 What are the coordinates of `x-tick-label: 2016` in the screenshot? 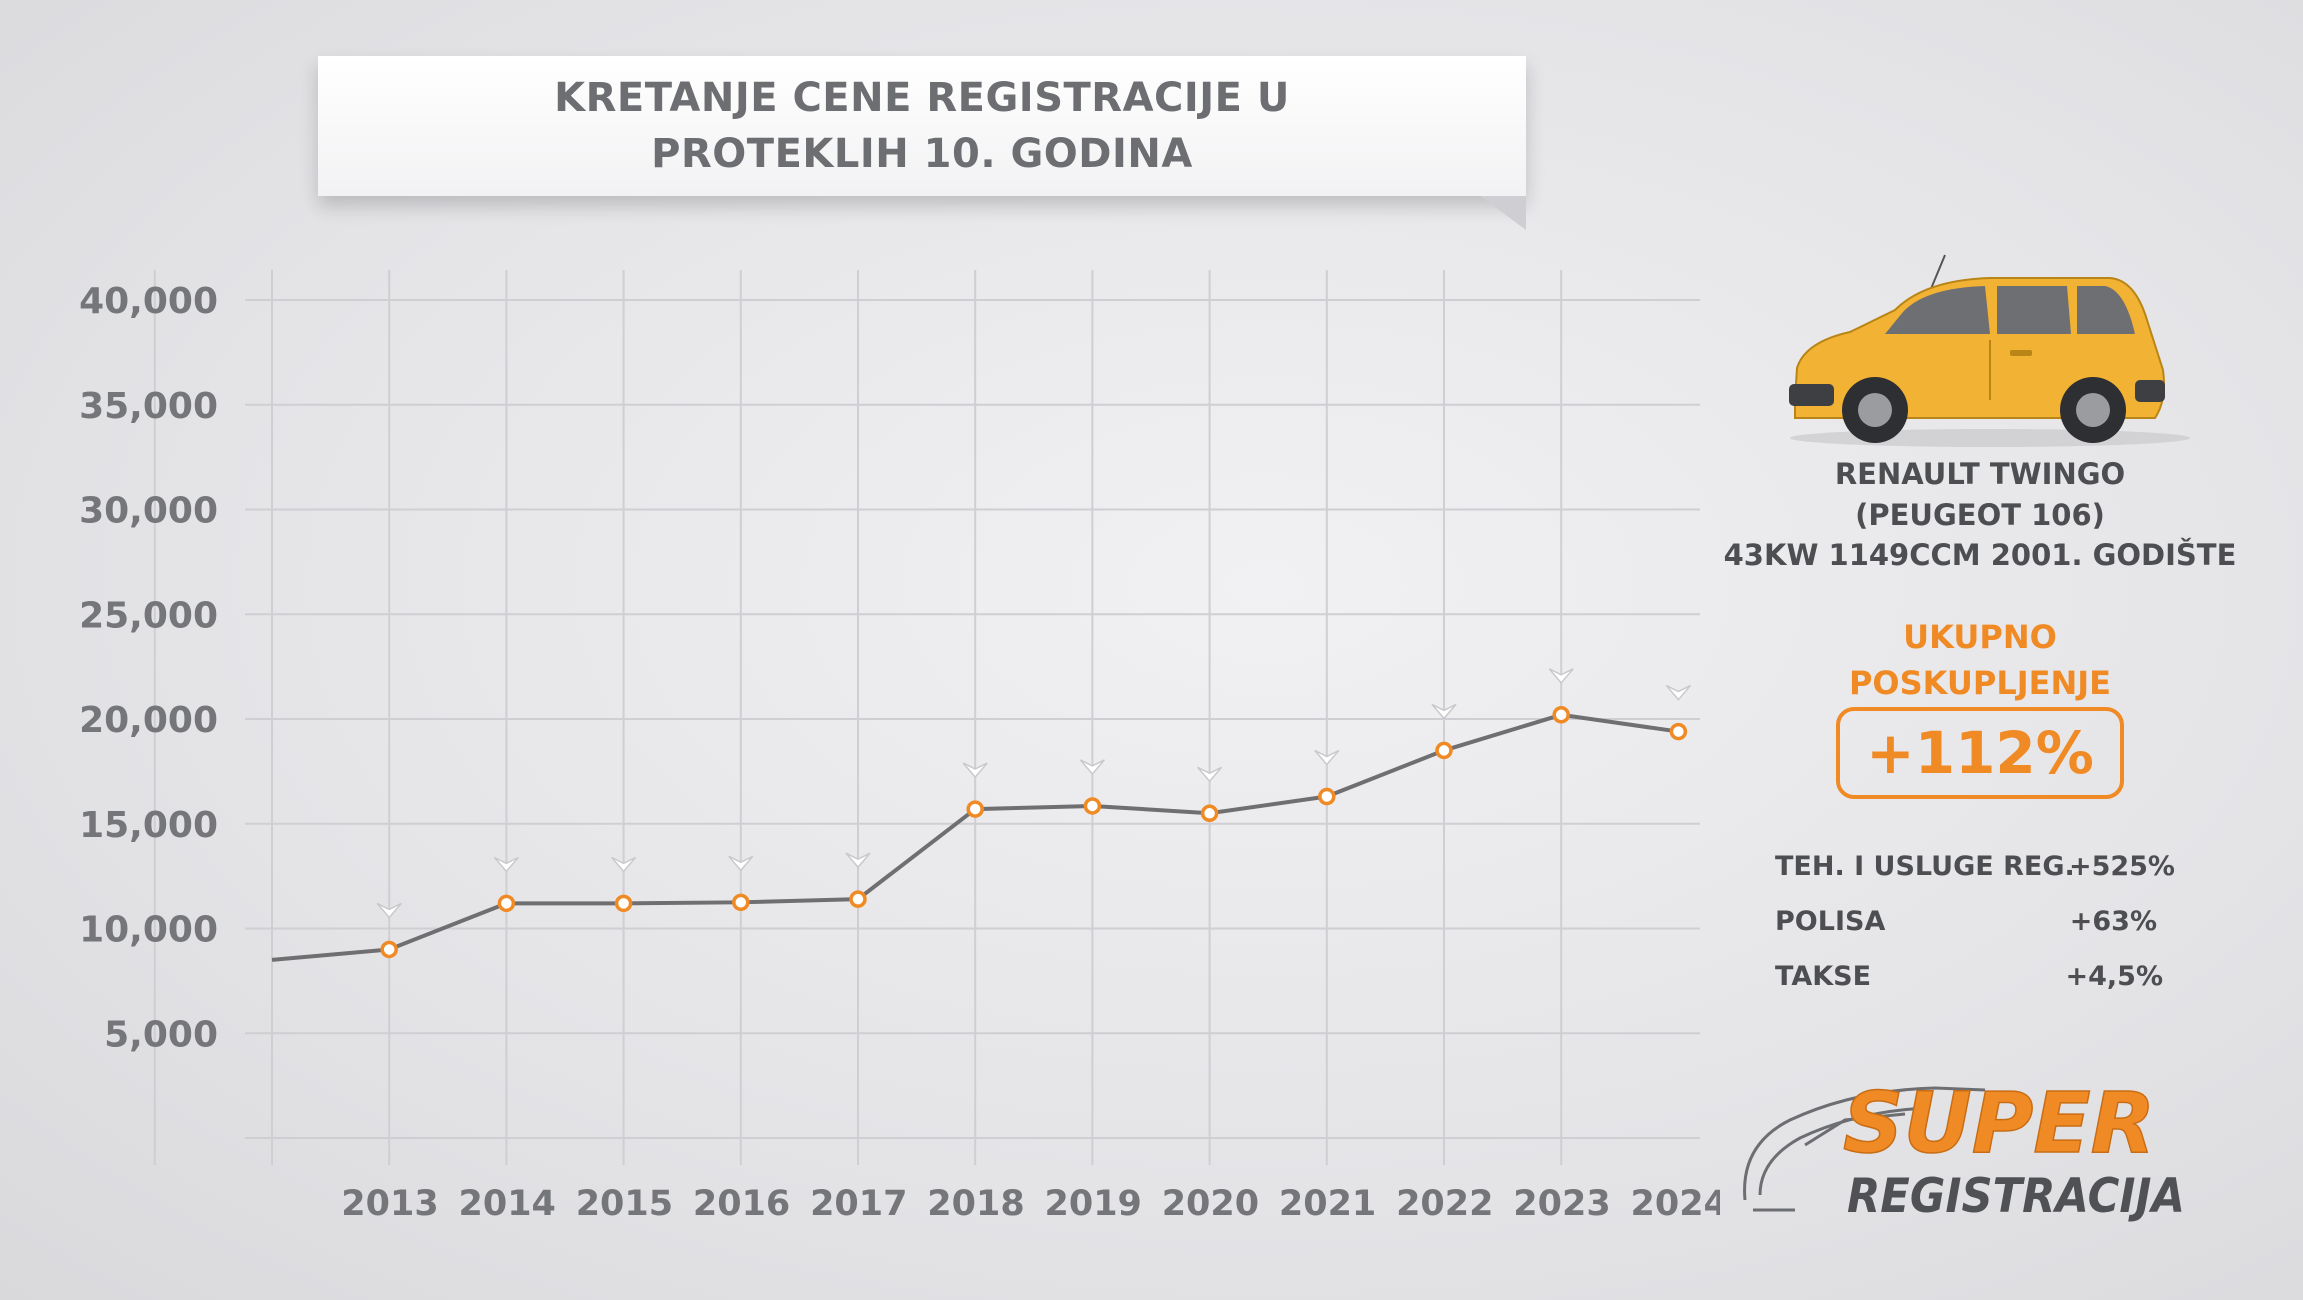 It's located at (741, 1204).